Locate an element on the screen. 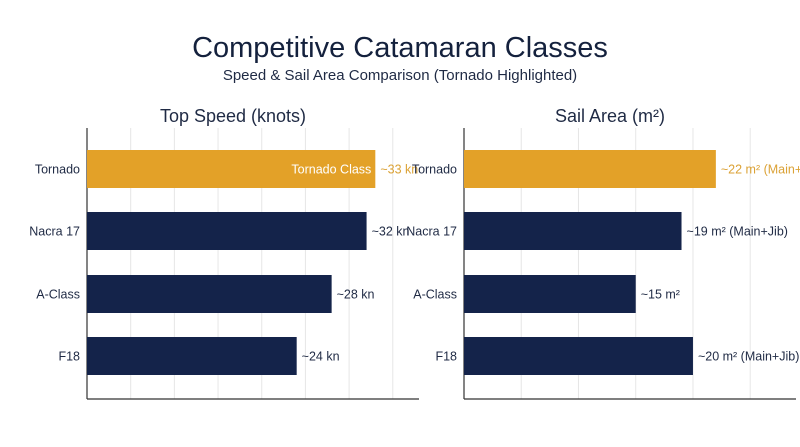 The width and height of the screenshot is (800, 447). sail-bar-tornado is located at coordinates (590, 169).